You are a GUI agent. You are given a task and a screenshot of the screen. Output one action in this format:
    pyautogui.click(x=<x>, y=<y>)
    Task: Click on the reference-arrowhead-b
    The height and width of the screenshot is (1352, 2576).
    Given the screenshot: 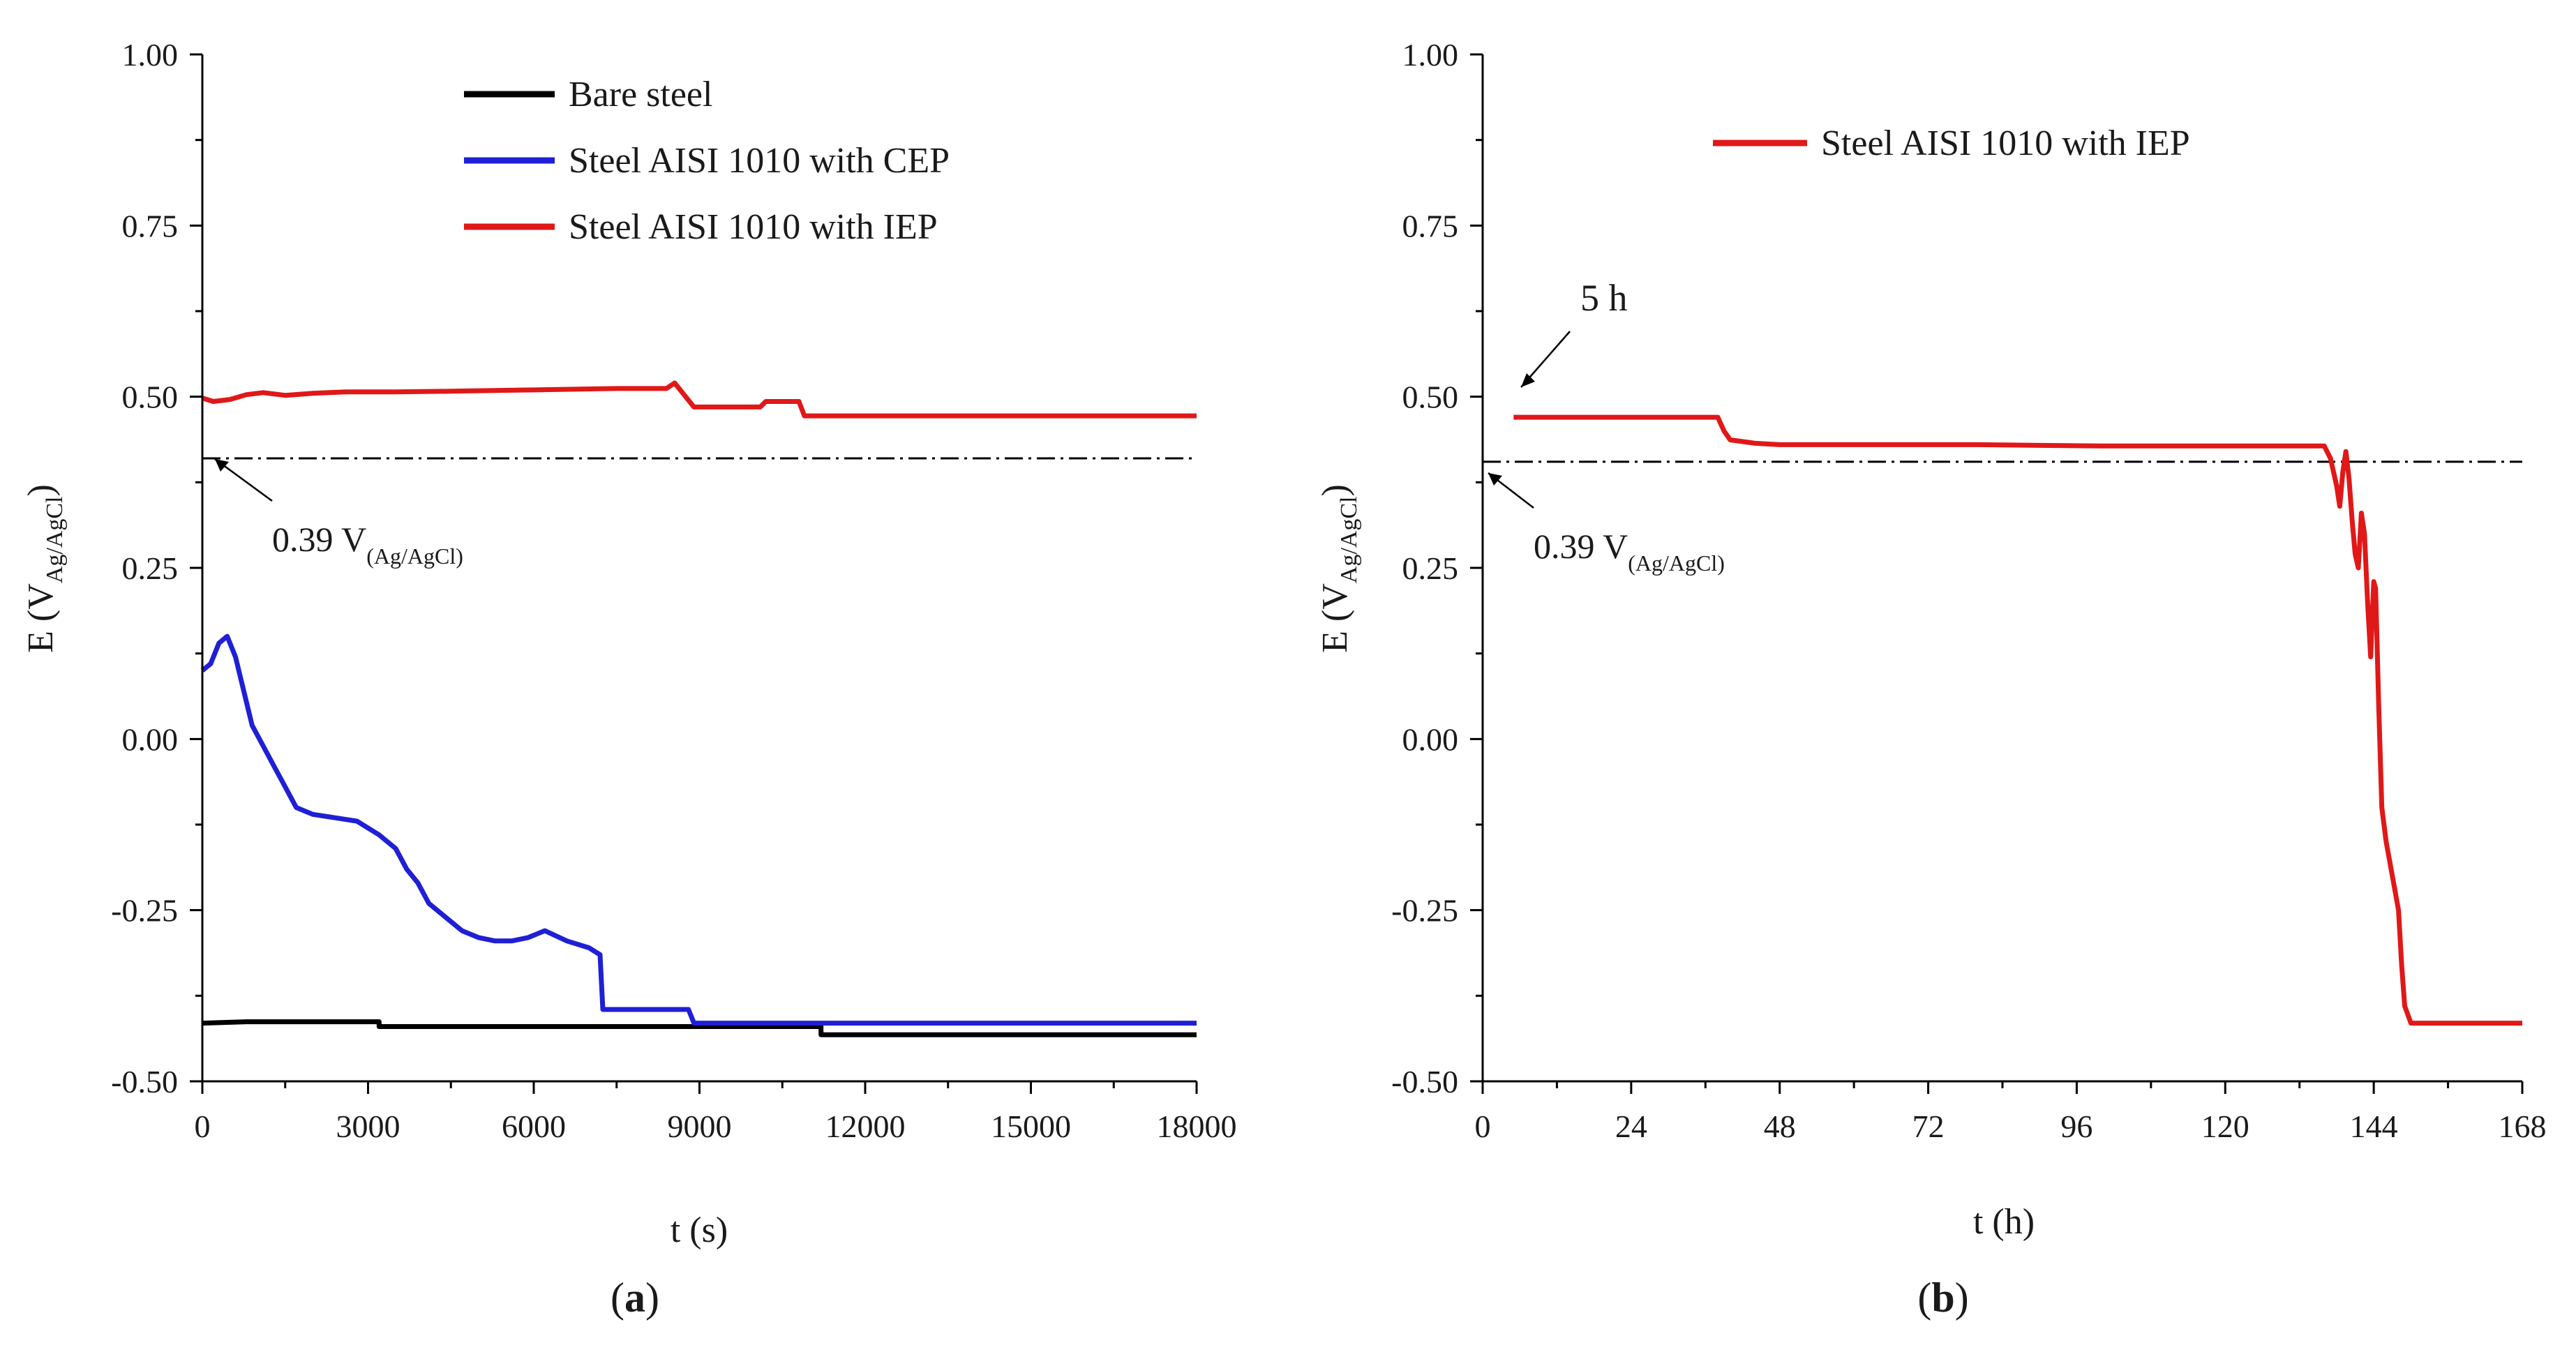 What is the action you would take?
    pyautogui.click(x=1495, y=479)
    